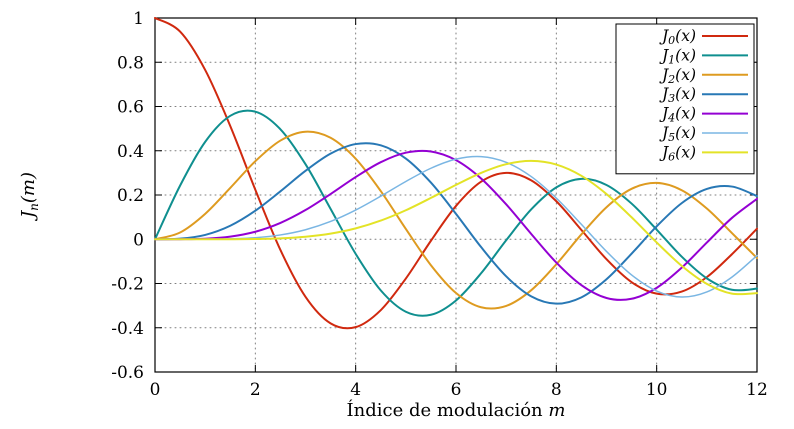 This screenshot has height=429, width=794. I want to click on y-tick-label: 0.2, so click(130, 196).